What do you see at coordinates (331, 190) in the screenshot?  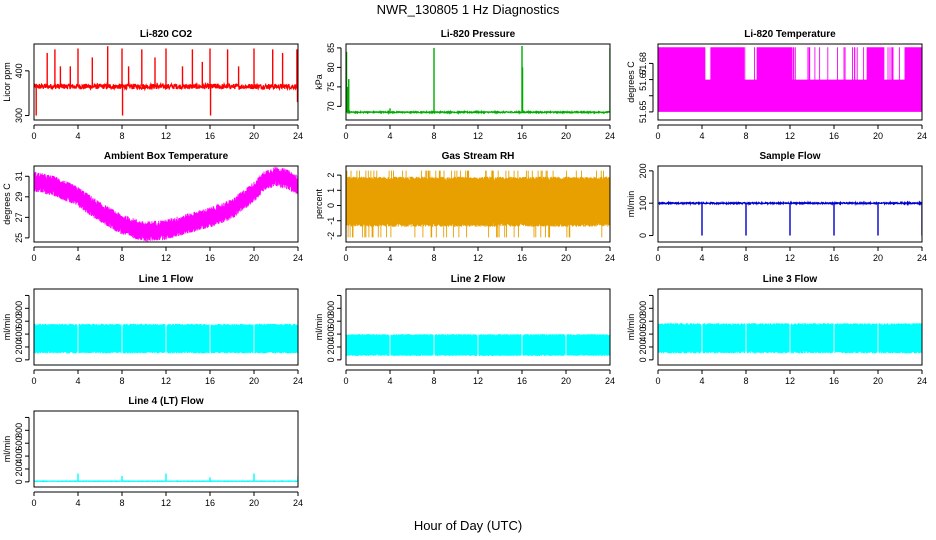 I see `y-tick-label: 1` at bounding box center [331, 190].